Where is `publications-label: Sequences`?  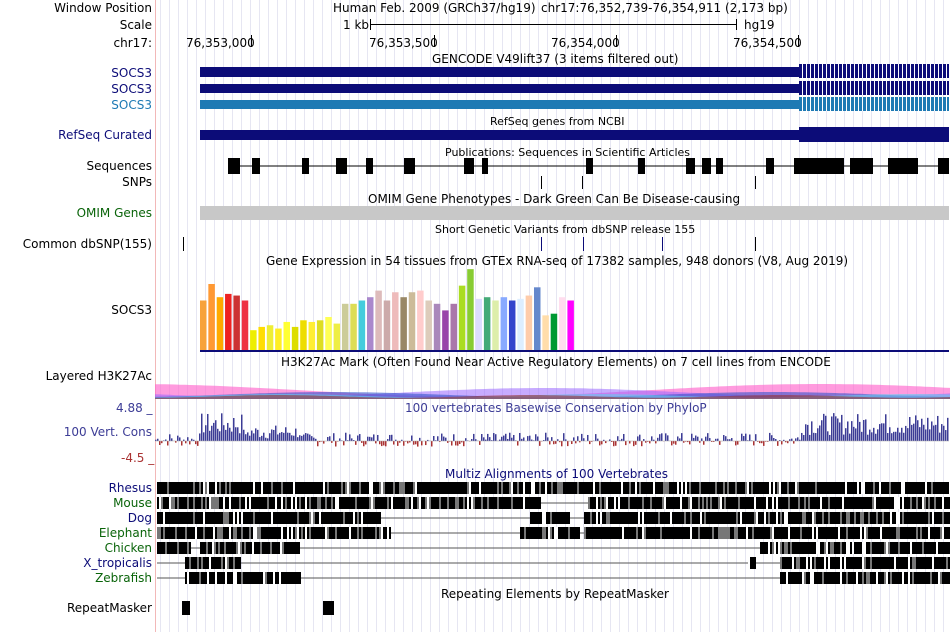
publications-label: Sequences is located at coordinates (119, 166).